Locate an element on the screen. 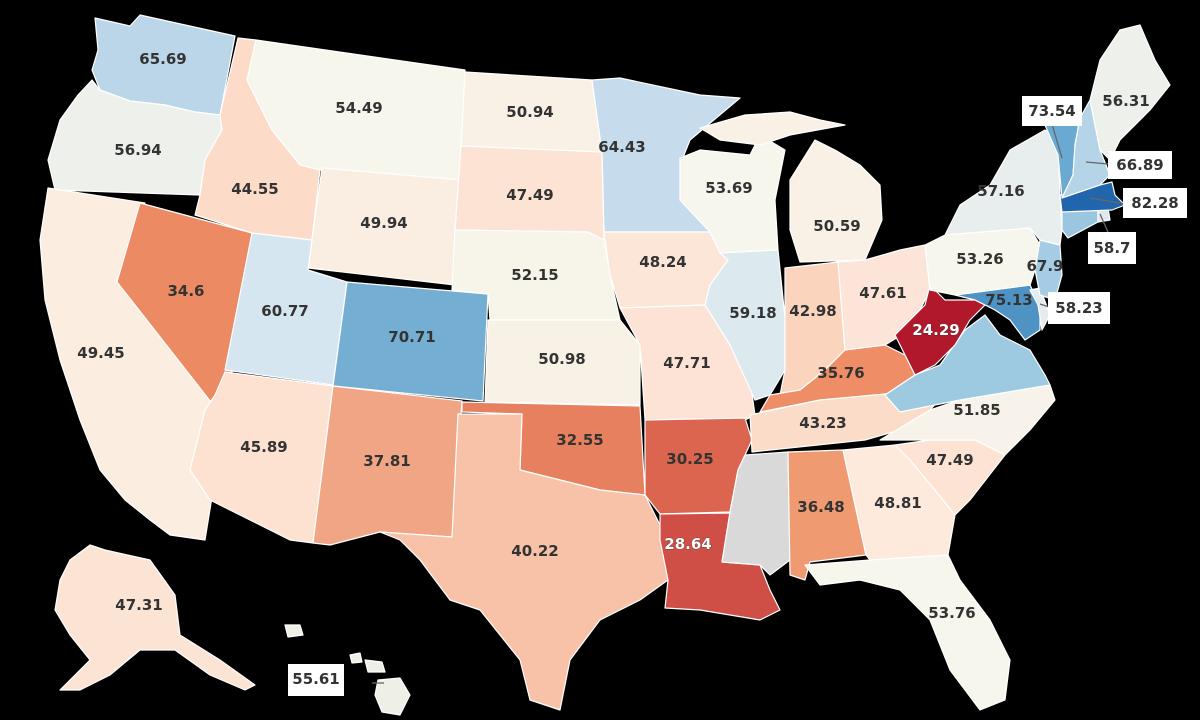  callout-RI: 58.7 is located at coordinates (1112, 238).